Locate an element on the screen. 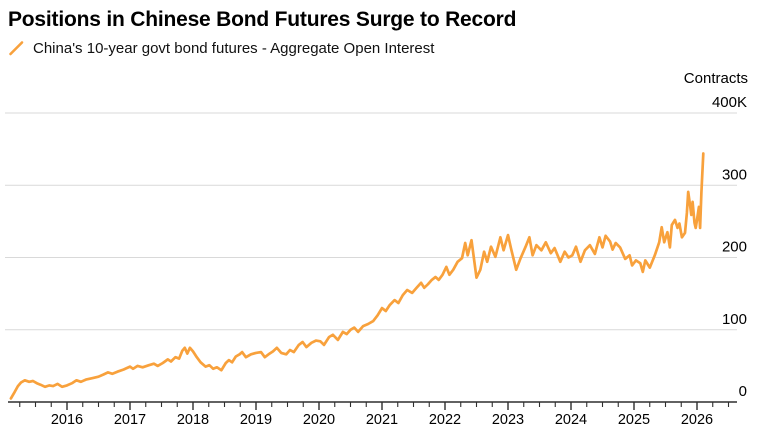  x-axis-year-label: 2018 is located at coordinates (193, 420).